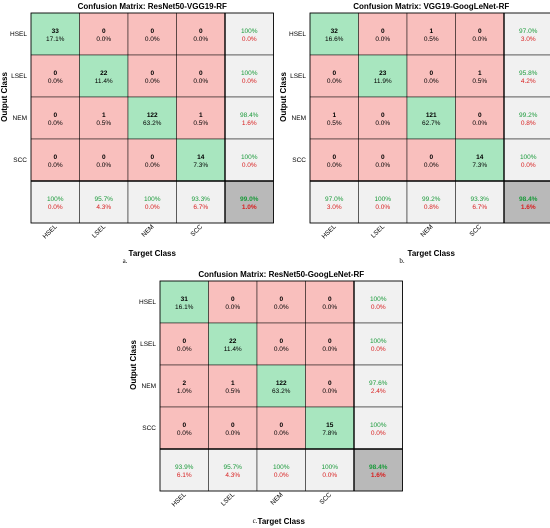  I want to click on cell-count: 23, so click(383, 73).